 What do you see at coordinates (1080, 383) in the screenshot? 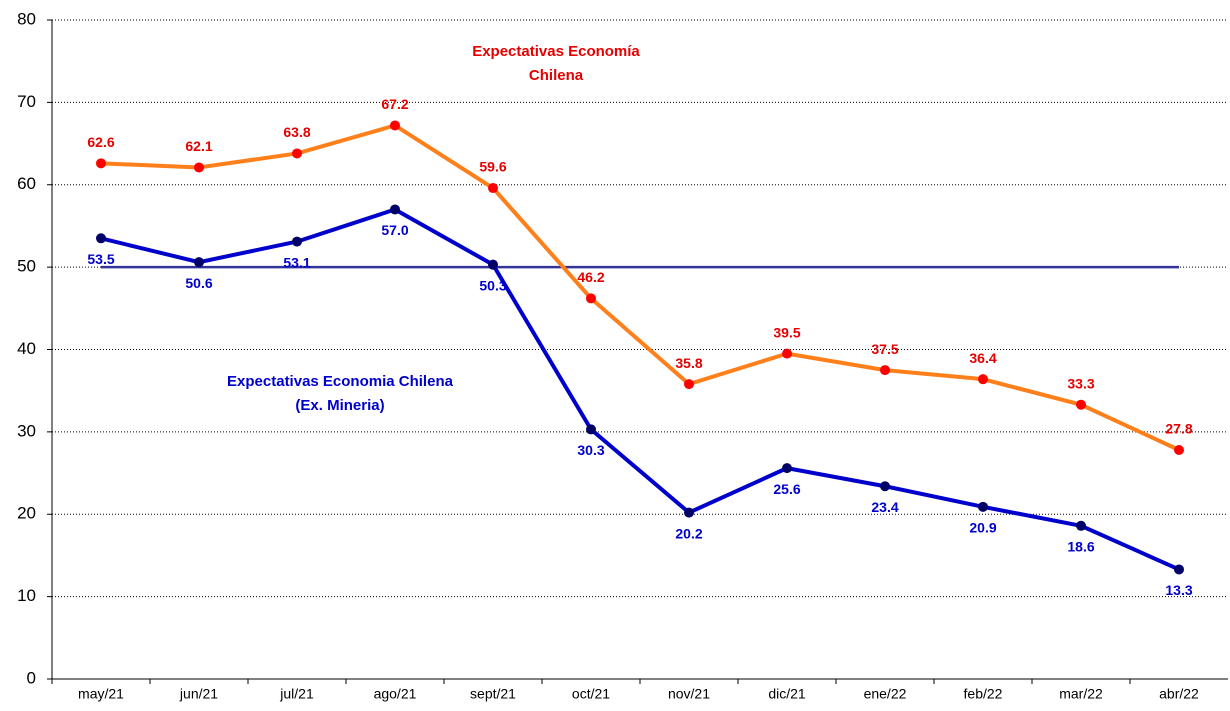
I see `data-label: 33.3` at bounding box center [1080, 383].